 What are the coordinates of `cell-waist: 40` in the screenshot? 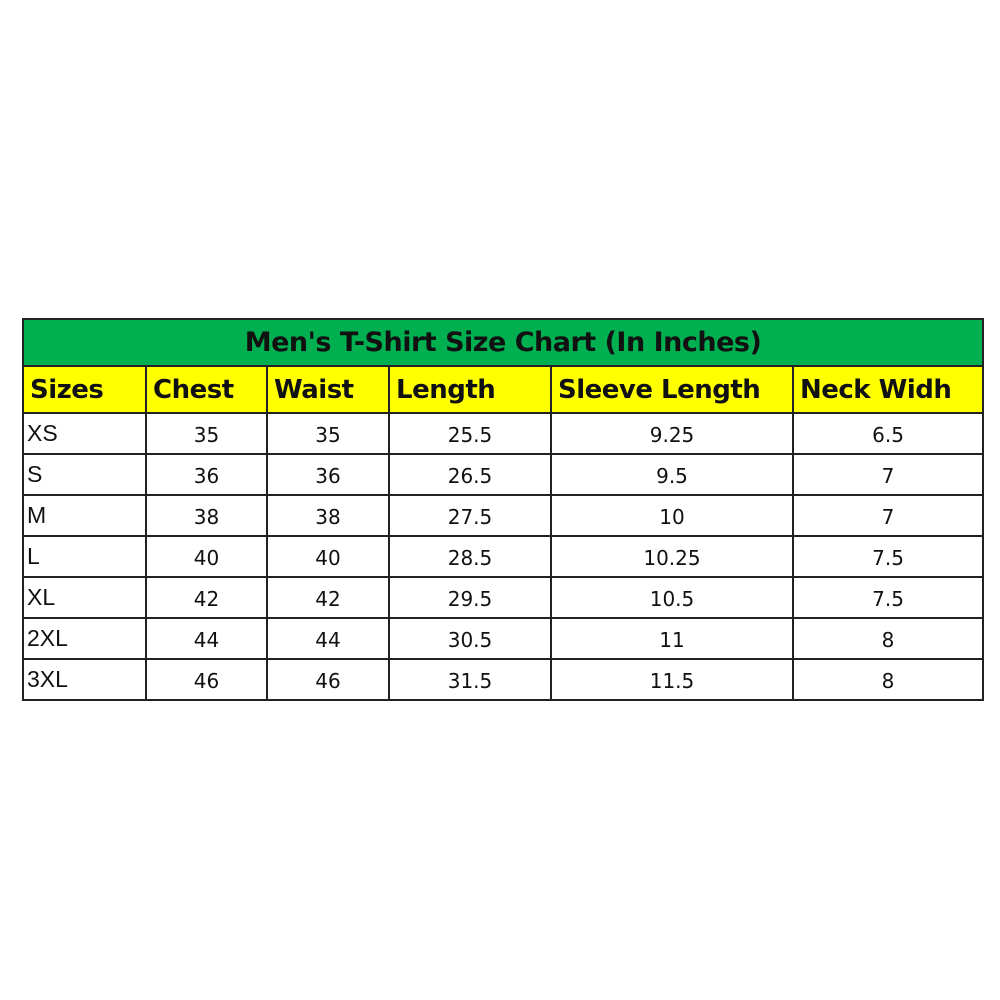 It's located at (328, 556).